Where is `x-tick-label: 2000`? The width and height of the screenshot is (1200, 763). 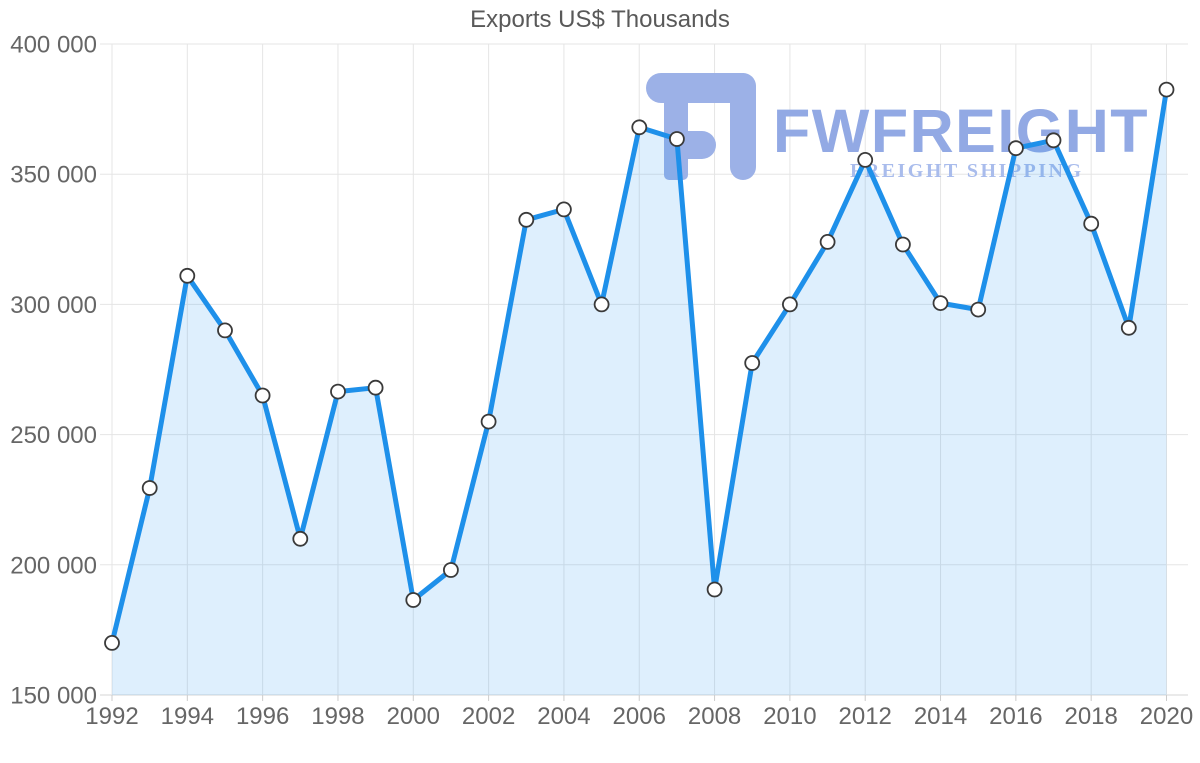
x-tick-label: 2000 is located at coordinates (413, 716).